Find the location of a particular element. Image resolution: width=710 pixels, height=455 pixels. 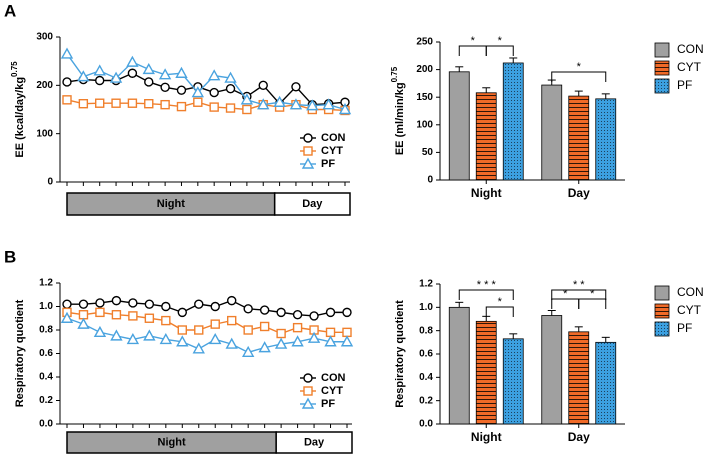

y-label-main: EE (kcal/day/kg is located at coordinates (20, 117).